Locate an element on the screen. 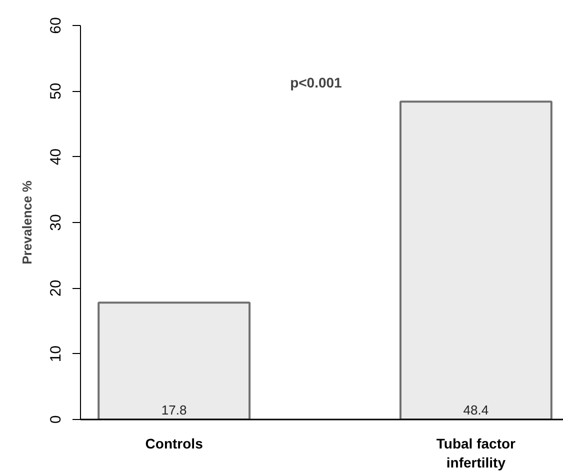  y-tick-label: 30 is located at coordinates (56, 222).